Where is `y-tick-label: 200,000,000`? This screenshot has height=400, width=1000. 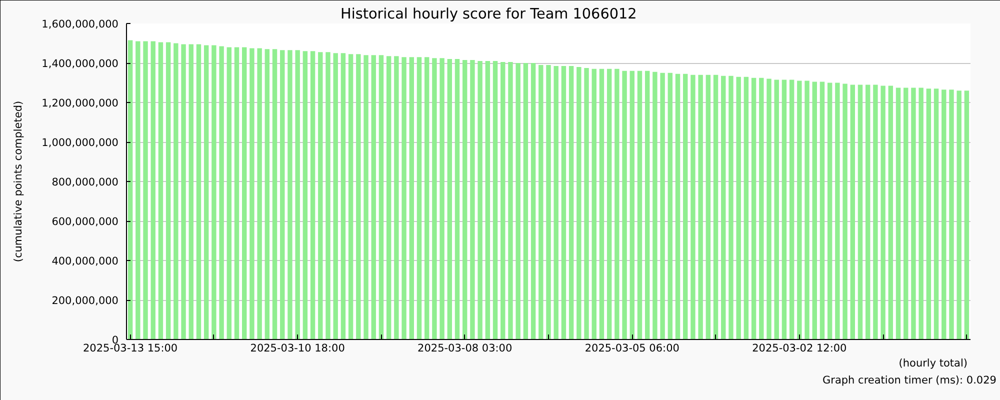
y-tick-label: 200,000,000 is located at coordinates (85, 301).